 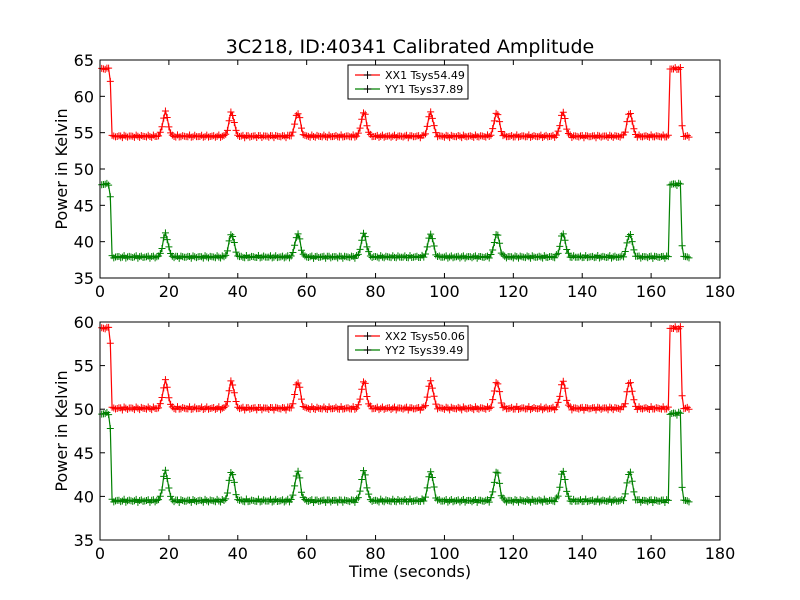 What do you see at coordinates (408, 82) in the screenshot?
I see `top-legend: + XX1 Tsys54.49 + YY1 Tsys37.89` at bounding box center [408, 82].